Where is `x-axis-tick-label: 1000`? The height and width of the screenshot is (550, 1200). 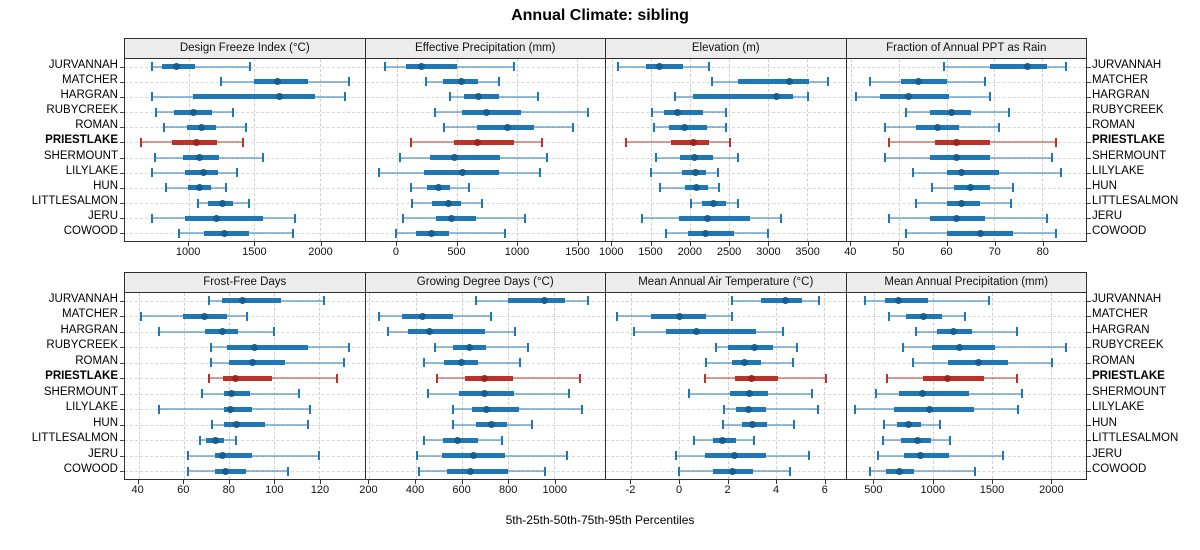
x-axis-tick-label: 1000 is located at coordinates (517, 252).